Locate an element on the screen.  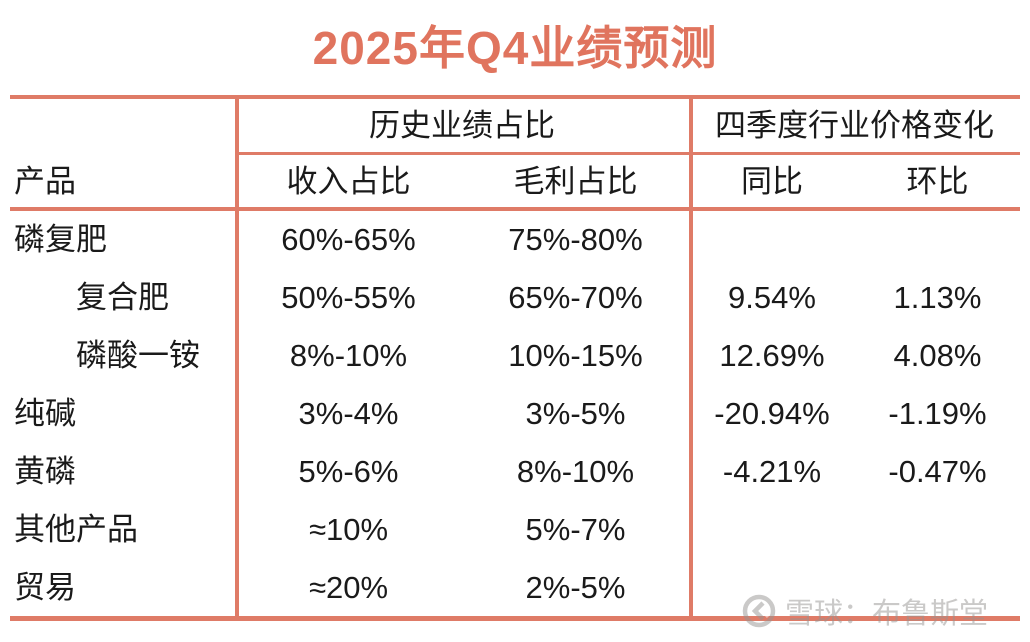
header-blank-cell is located at coordinates (122, 127).